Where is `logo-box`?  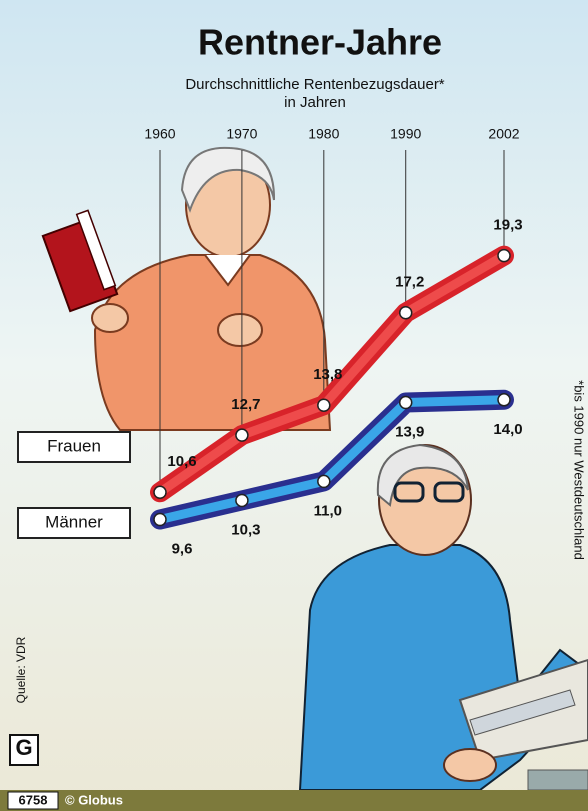
logo-box is located at coordinates (24, 750).